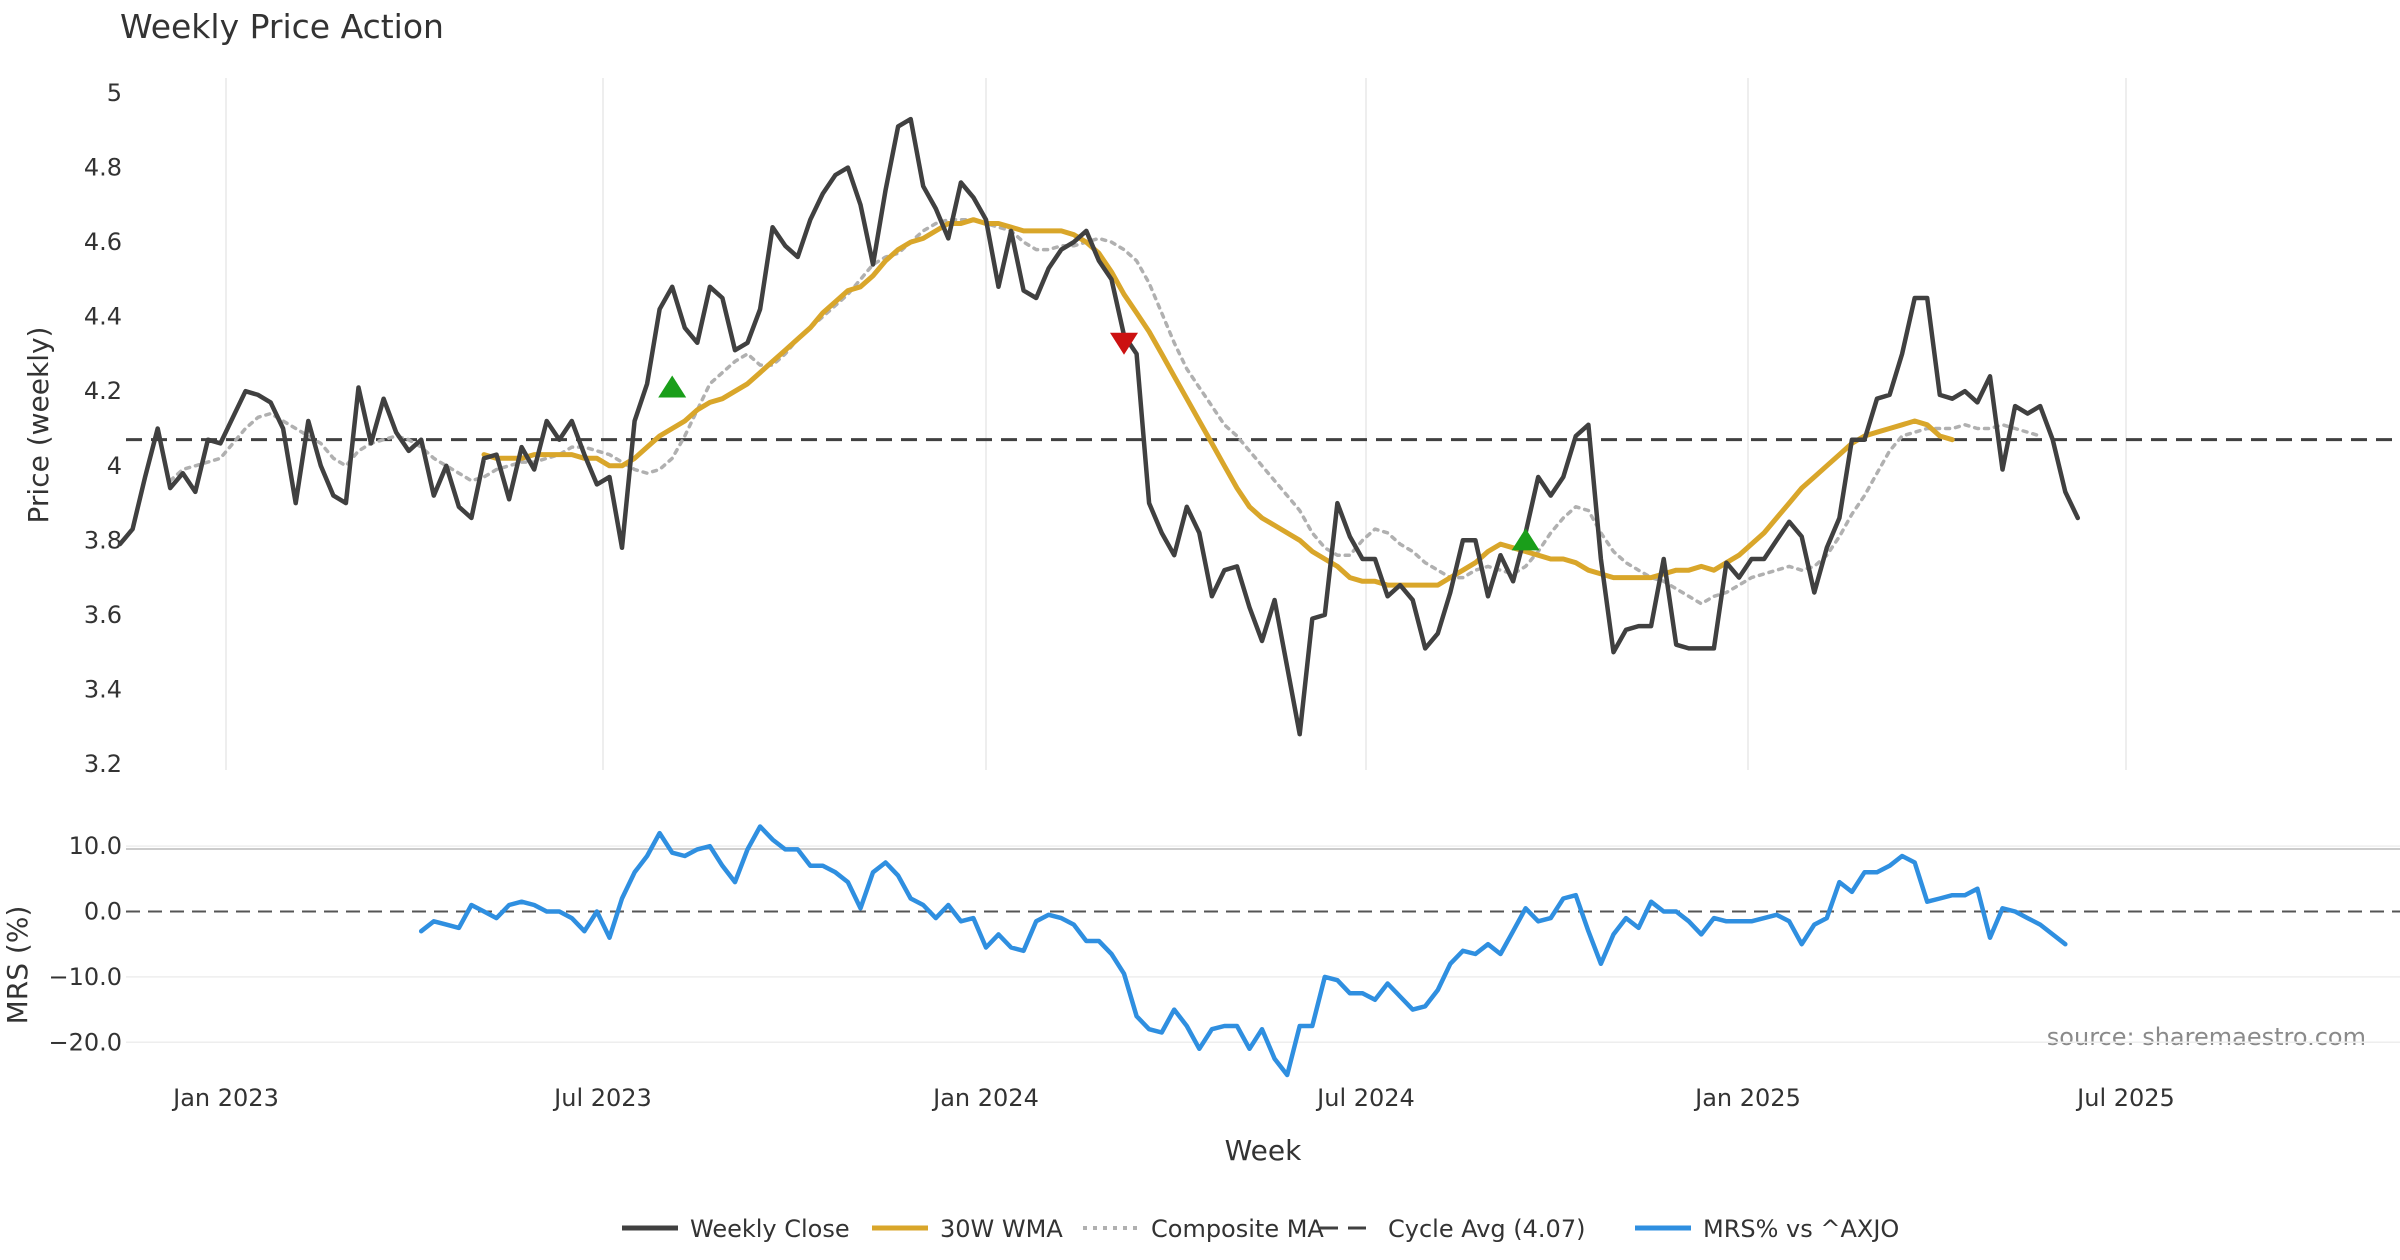 The height and width of the screenshot is (1260, 2400). What do you see at coordinates (103, 615) in the screenshot?
I see `y-tick-label: 3.6` at bounding box center [103, 615].